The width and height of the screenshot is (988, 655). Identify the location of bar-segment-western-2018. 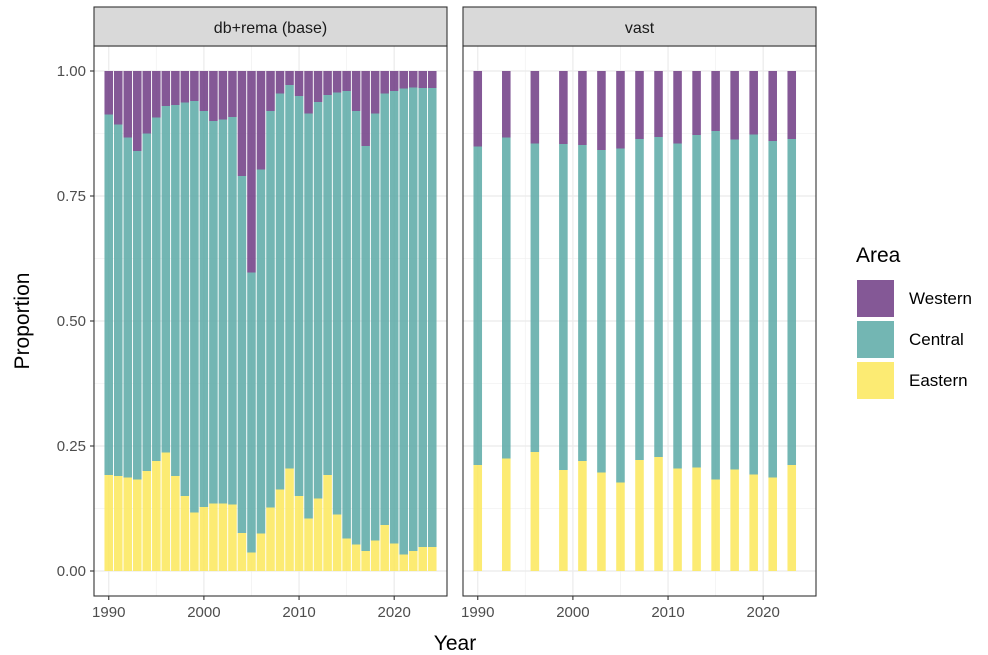
(375, 92).